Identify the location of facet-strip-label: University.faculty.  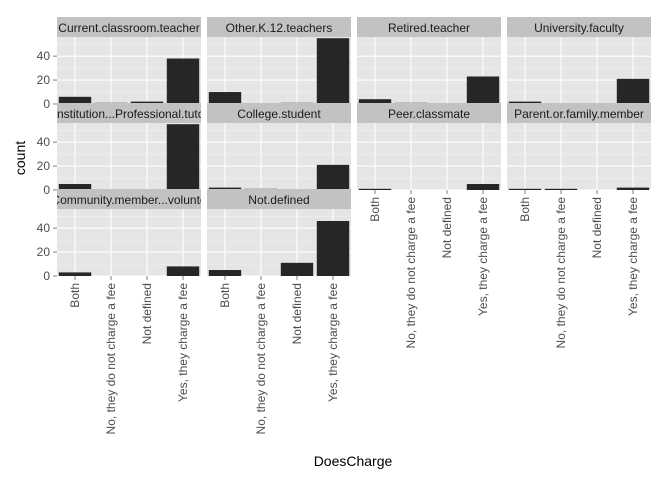
(579, 28).